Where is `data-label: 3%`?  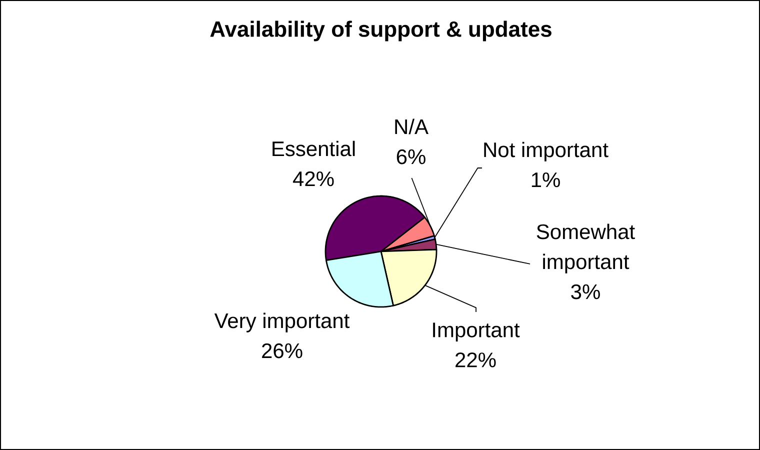
data-label: 3% is located at coordinates (585, 292).